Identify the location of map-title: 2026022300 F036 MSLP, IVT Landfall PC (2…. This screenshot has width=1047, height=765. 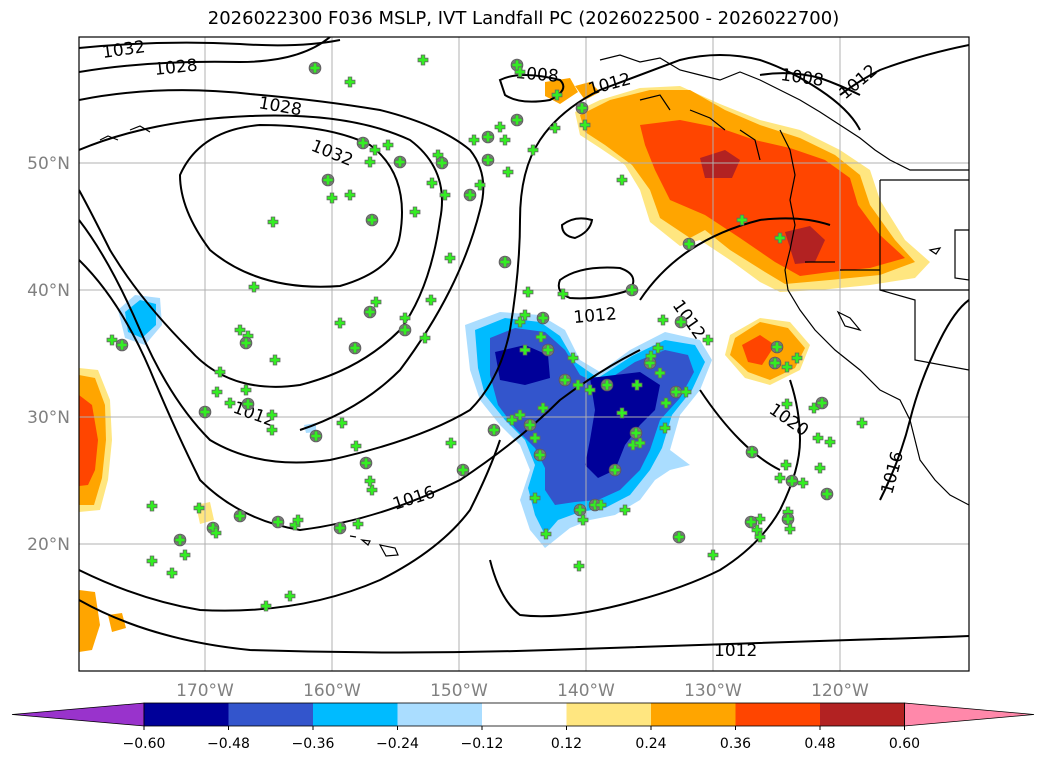
(523, 18).